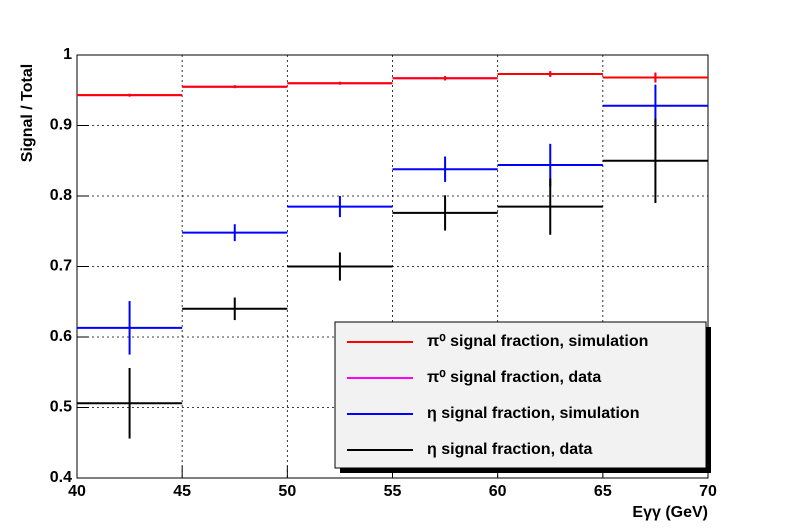  Describe the element at coordinates (61, 477) in the screenshot. I see `y-tick-label: 0.4` at that location.